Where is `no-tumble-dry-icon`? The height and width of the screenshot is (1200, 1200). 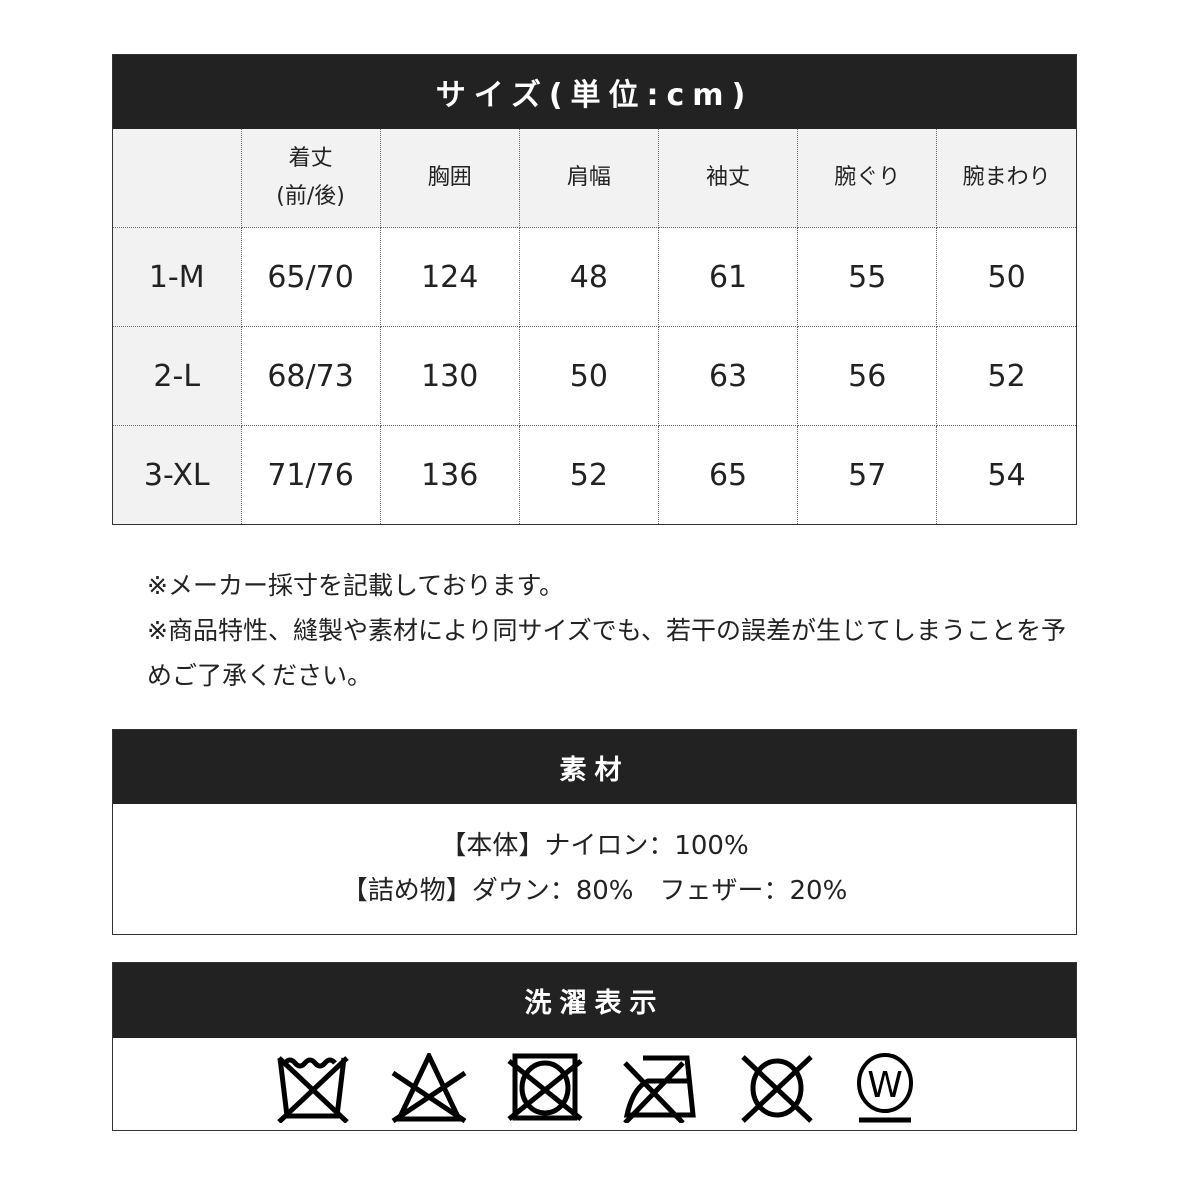 no-tumble-dry-icon is located at coordinates (544, 1087).